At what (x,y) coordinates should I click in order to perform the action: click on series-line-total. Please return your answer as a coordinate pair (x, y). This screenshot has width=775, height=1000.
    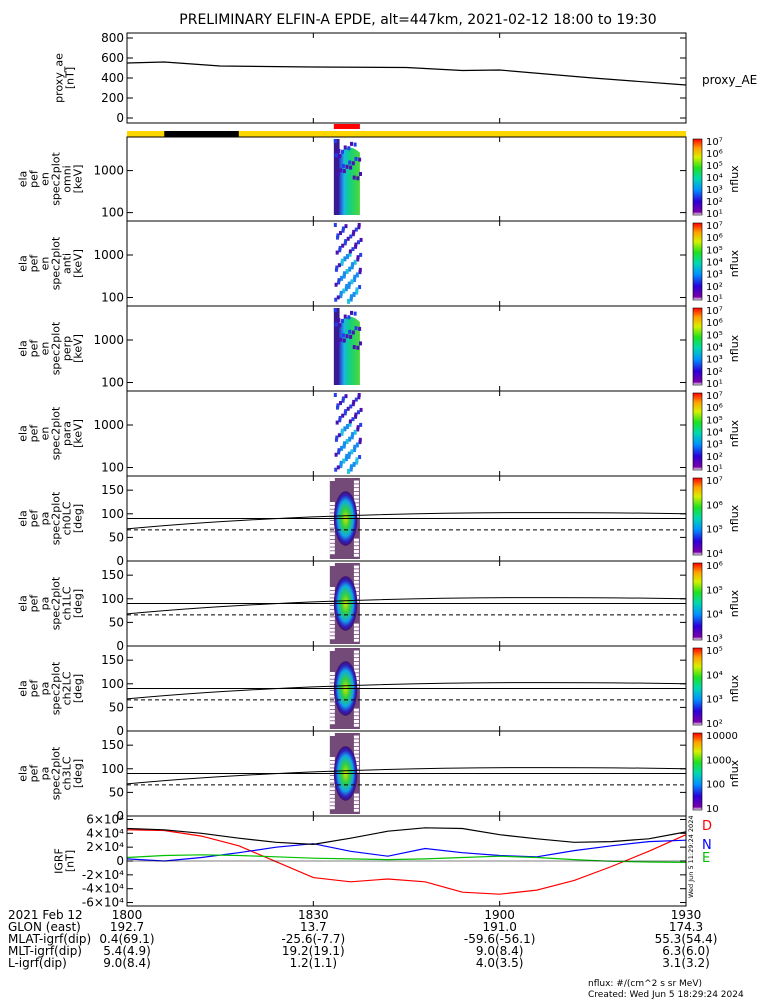
    Looking at the image, I should click on (406, 73).